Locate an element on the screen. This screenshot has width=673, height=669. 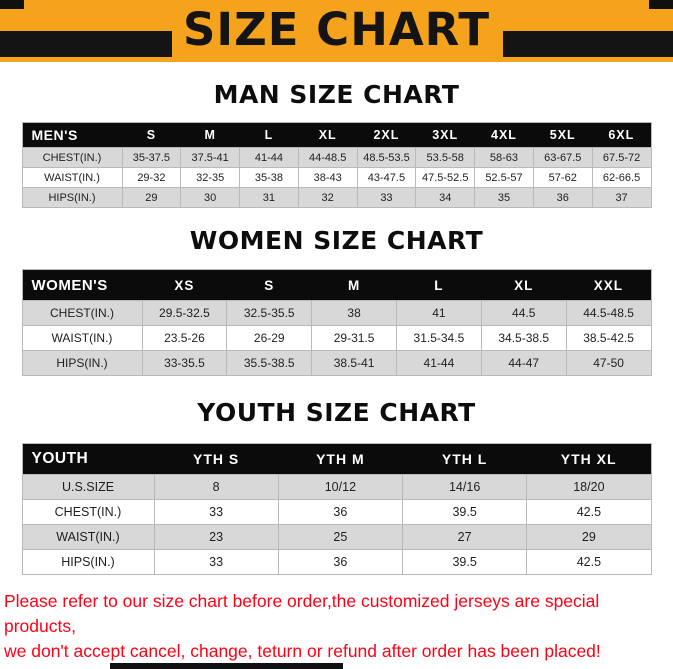
size-value: 37 is located at coordinates (621, 197).